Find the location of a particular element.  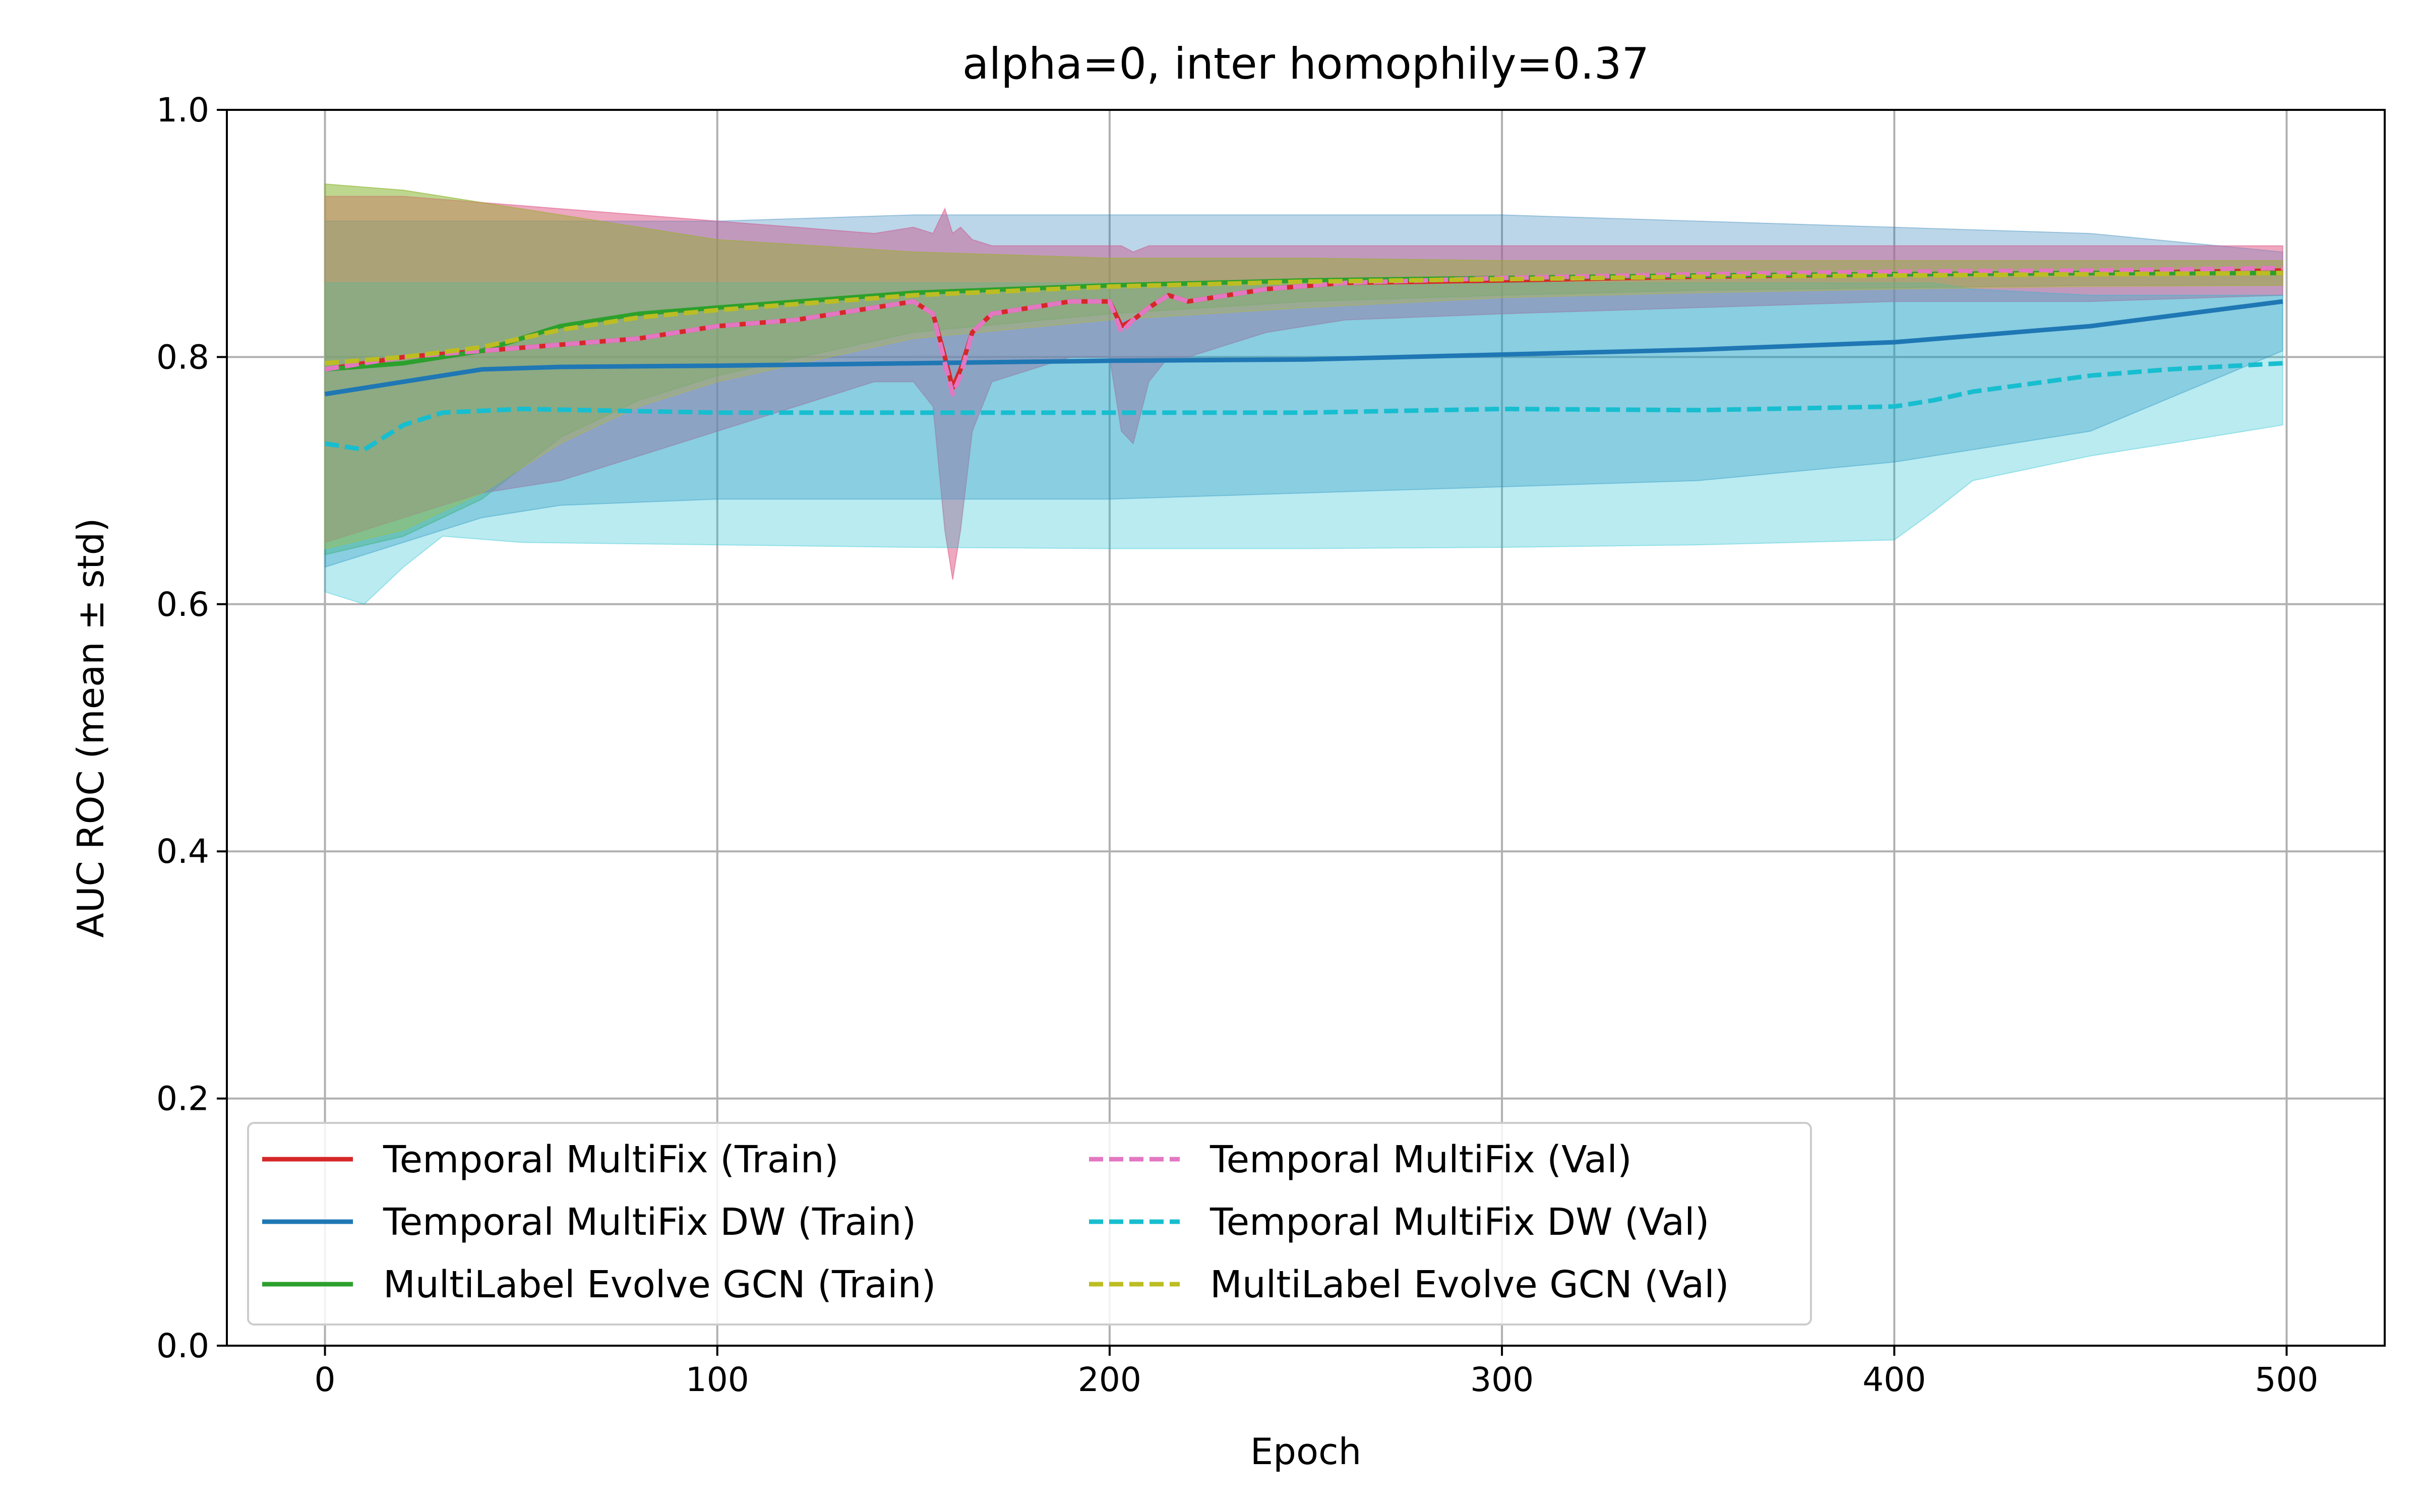

legend-label-multilabel-evolve-gcn-val: MultiLabel Evolve GCN (Val) is located at coordinates (1469, 1284).